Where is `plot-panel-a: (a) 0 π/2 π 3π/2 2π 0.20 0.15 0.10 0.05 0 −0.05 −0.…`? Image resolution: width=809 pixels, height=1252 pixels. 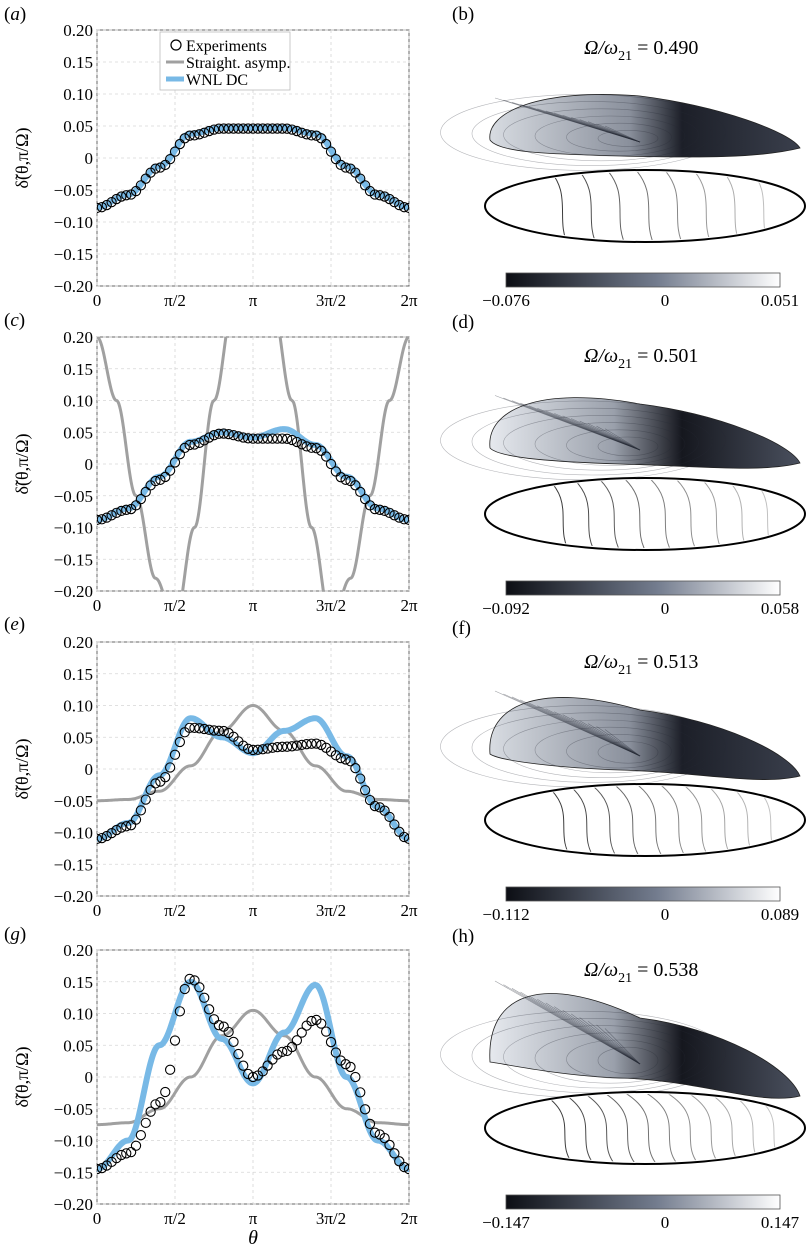 plot-panel-a: (a) 0 π/2 π 3π/2 2π 0.20 0.15 0.10 0.05 0 −0.05 −0.… is located at coordinates (211, 157).